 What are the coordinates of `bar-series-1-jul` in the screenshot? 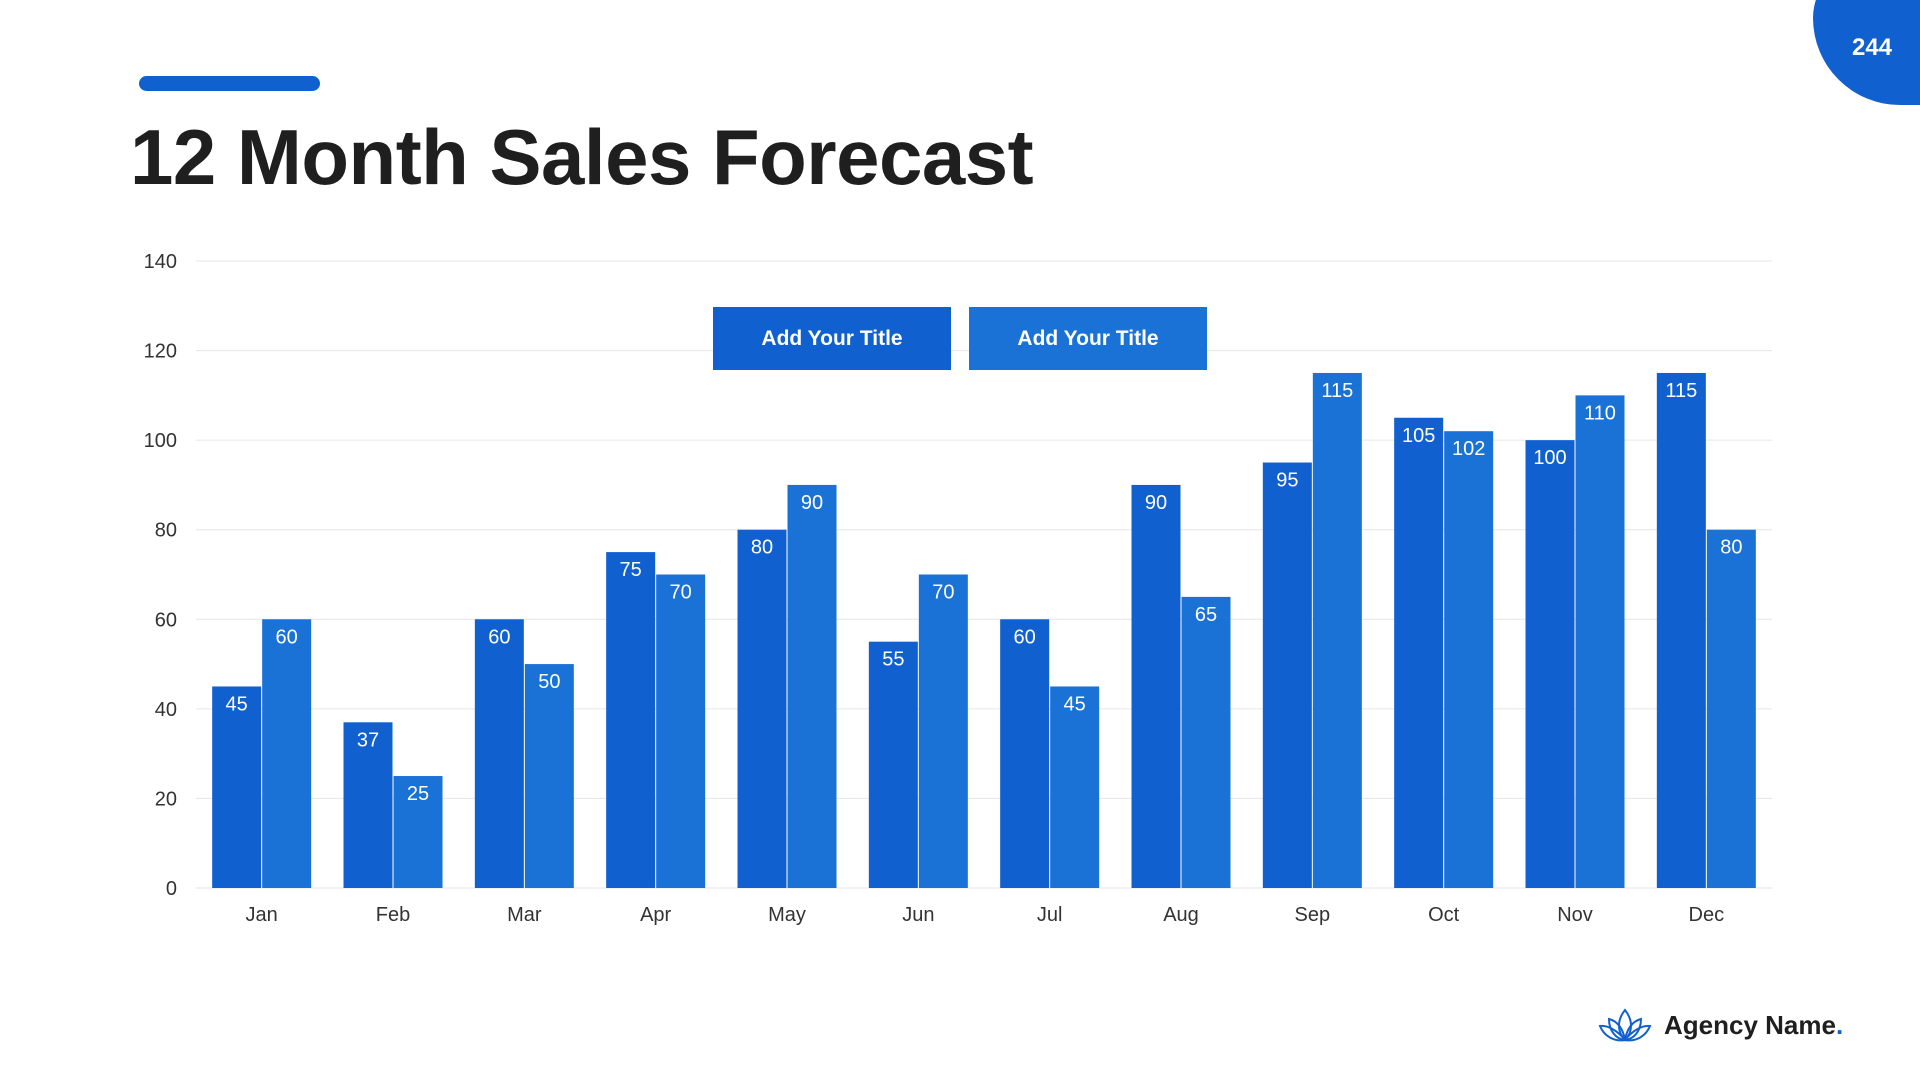 It's located at (1025, 753).